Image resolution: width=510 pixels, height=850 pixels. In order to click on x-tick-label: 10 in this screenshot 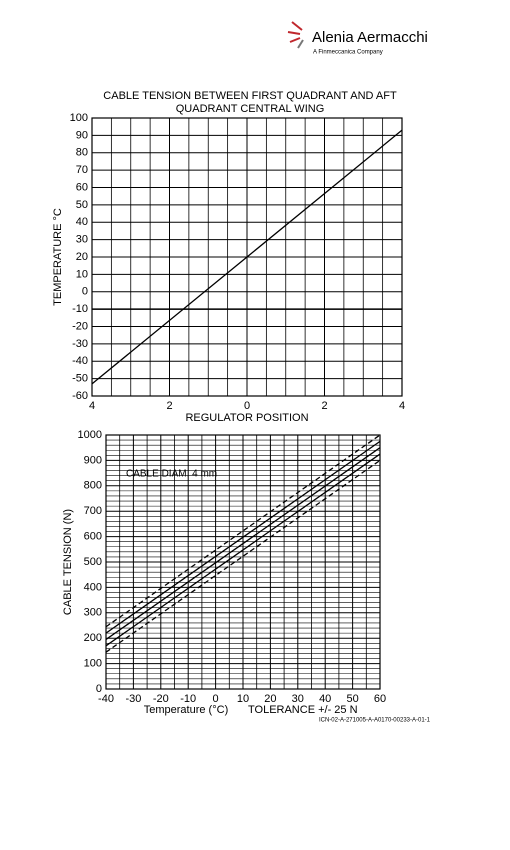, I will do `click(243, 699)`.